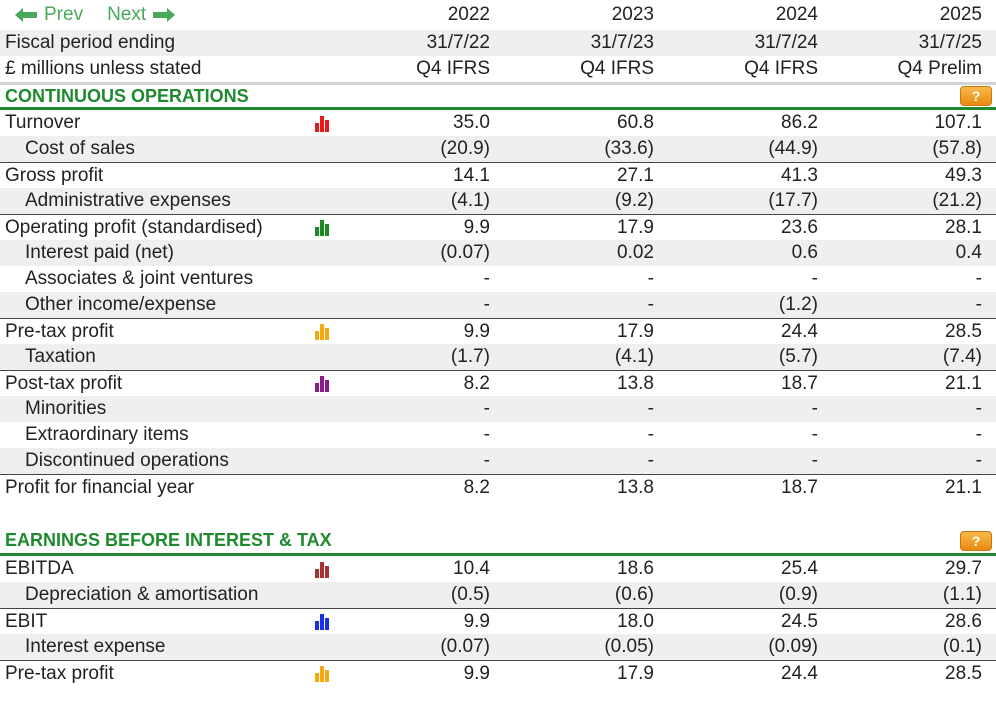 The image size is (996, 718). Describe the element at coordinates (54, 175) in the screenshot. I see `row-label: Gross profit` at that location.